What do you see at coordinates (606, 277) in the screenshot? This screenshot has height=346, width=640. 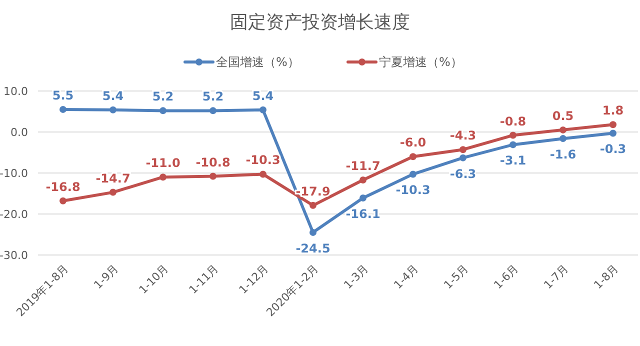 I see `x-tick-label: 1-8月` at bounding box center [606, 277].